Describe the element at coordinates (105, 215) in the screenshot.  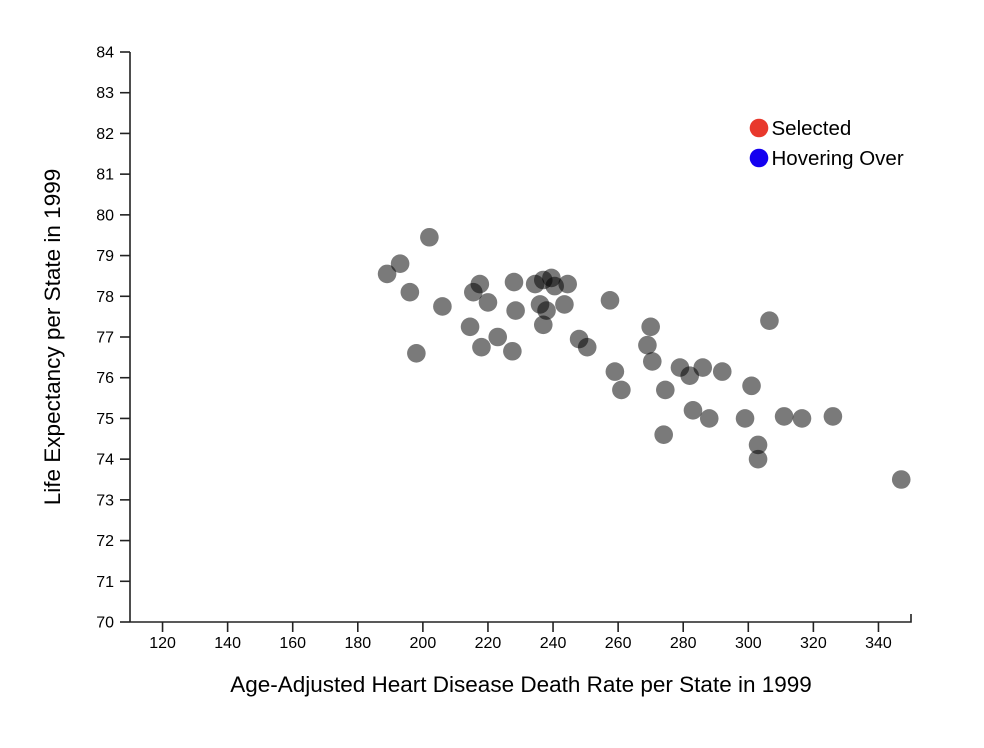
I see `y-tick-label: 80` at that location.